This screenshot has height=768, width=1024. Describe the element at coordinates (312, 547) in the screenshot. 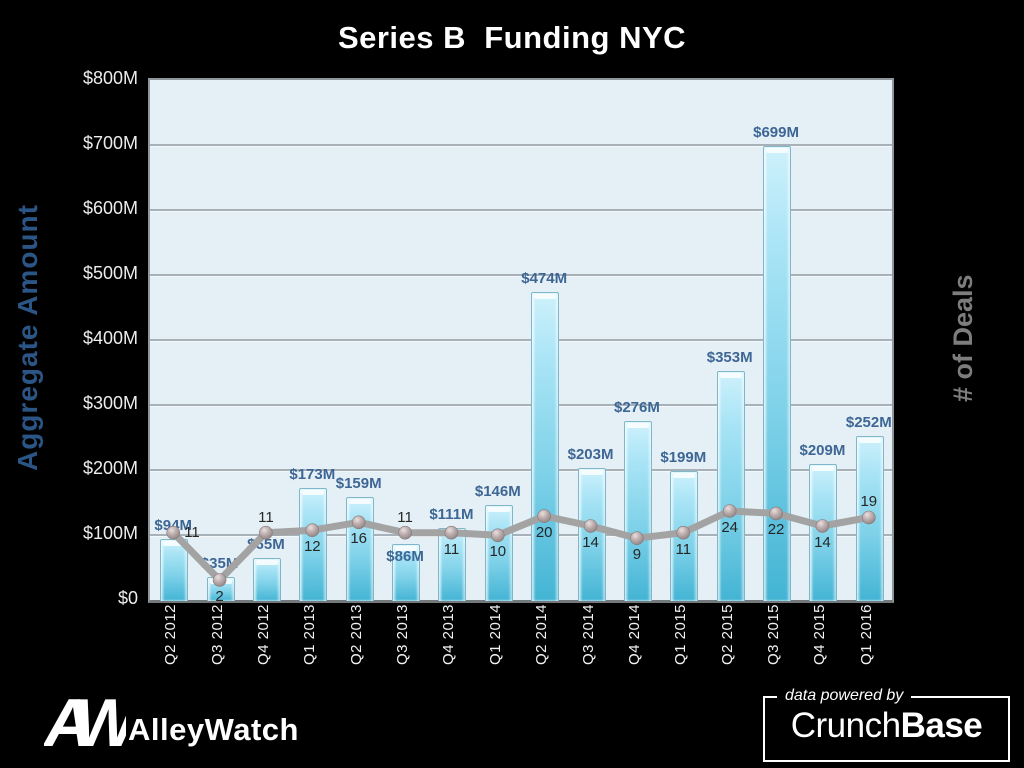

I see `deal-count-label: 12` at that location.